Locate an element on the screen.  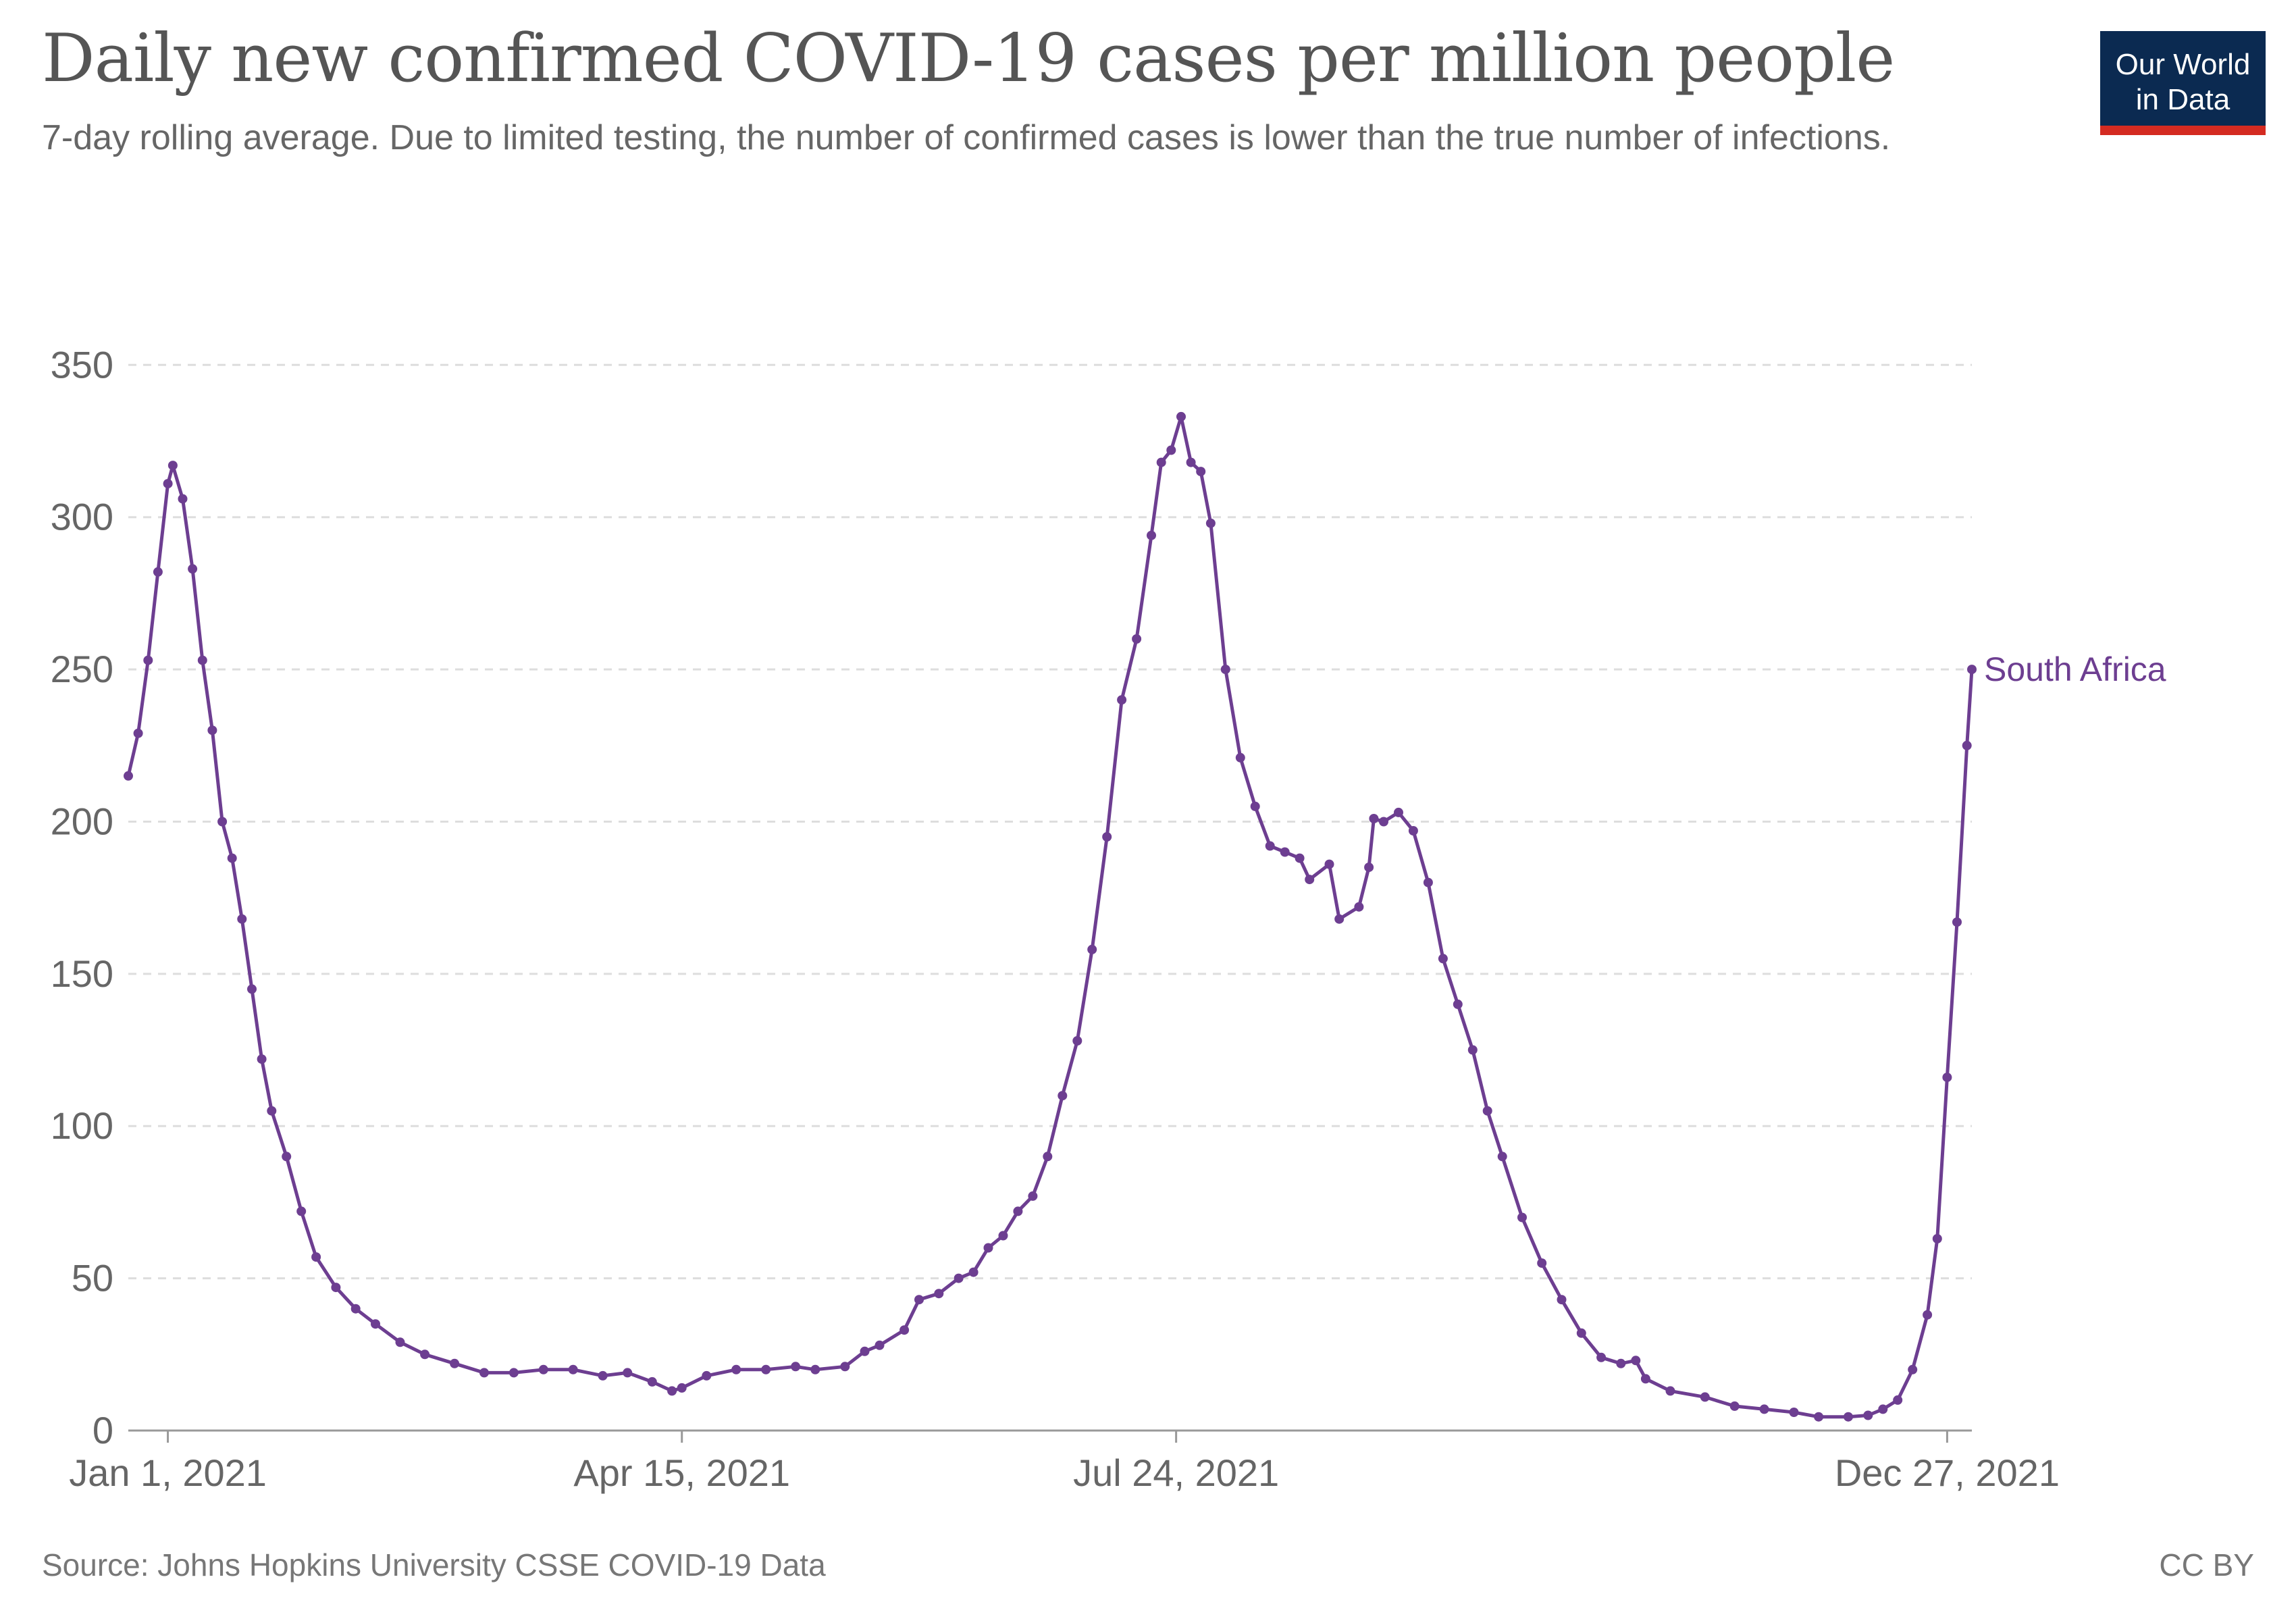
y-tick-label: 300 is located at coordinates (82, 517).